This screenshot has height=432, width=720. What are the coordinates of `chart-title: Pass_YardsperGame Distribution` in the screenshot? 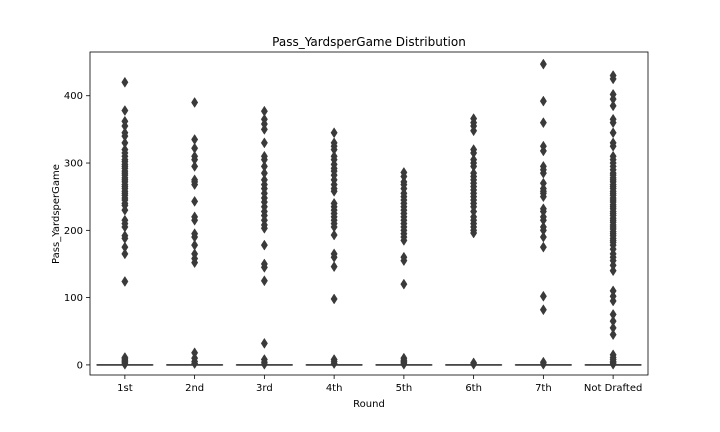 It's located at (369, 42).